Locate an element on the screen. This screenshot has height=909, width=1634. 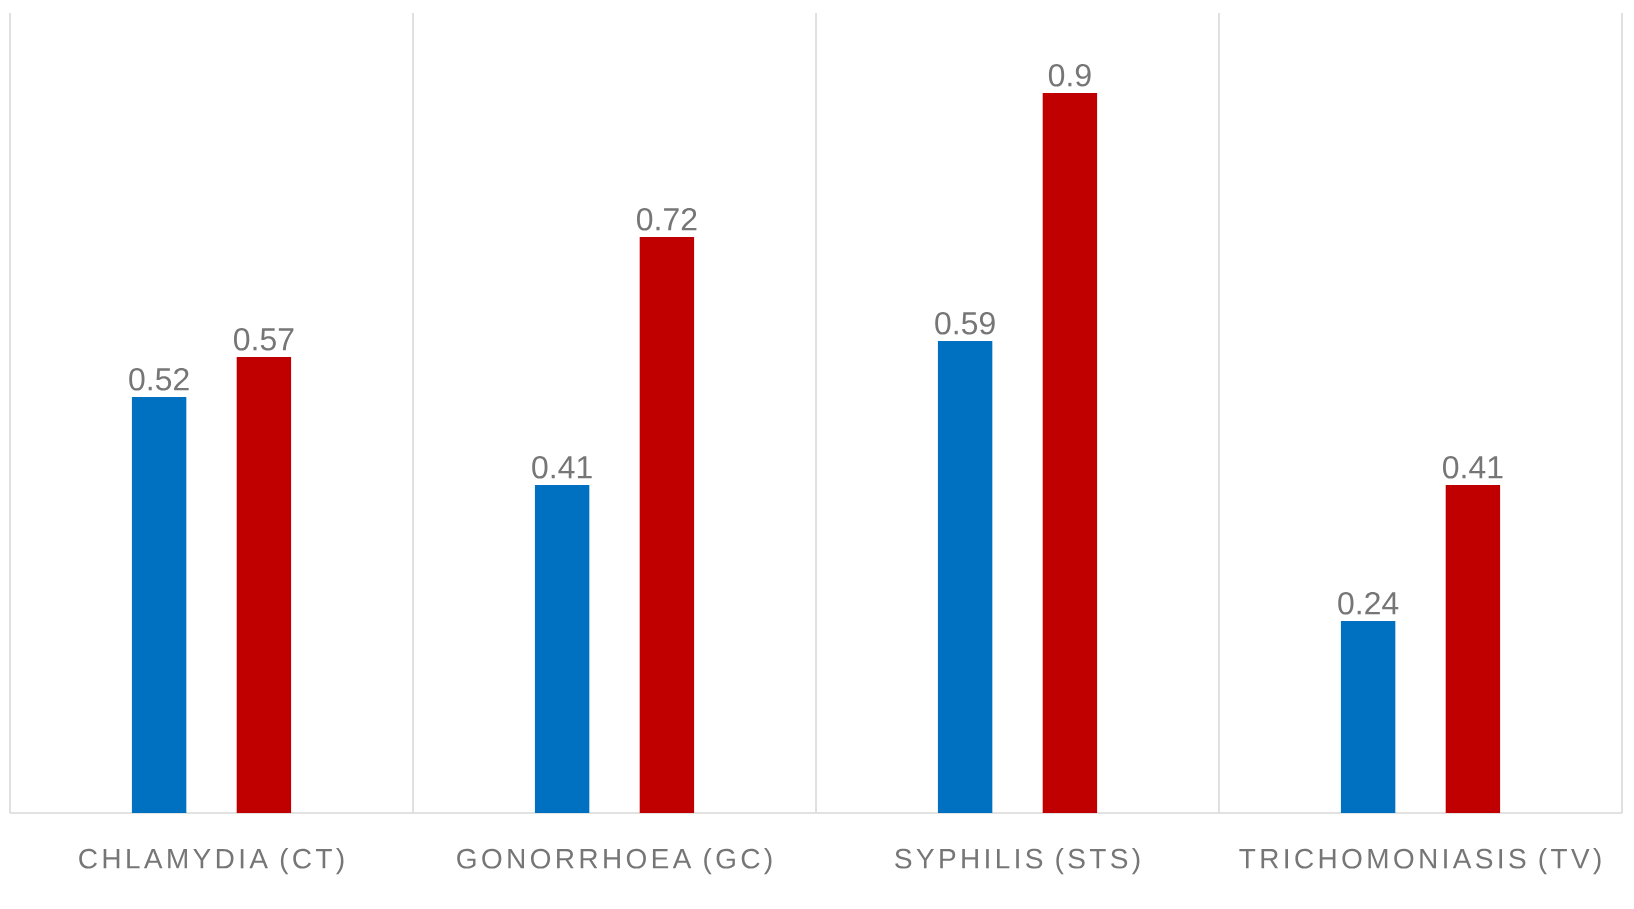
x-tick-label: SYPHILIS (STS) is located at coordinates (1017, 861).